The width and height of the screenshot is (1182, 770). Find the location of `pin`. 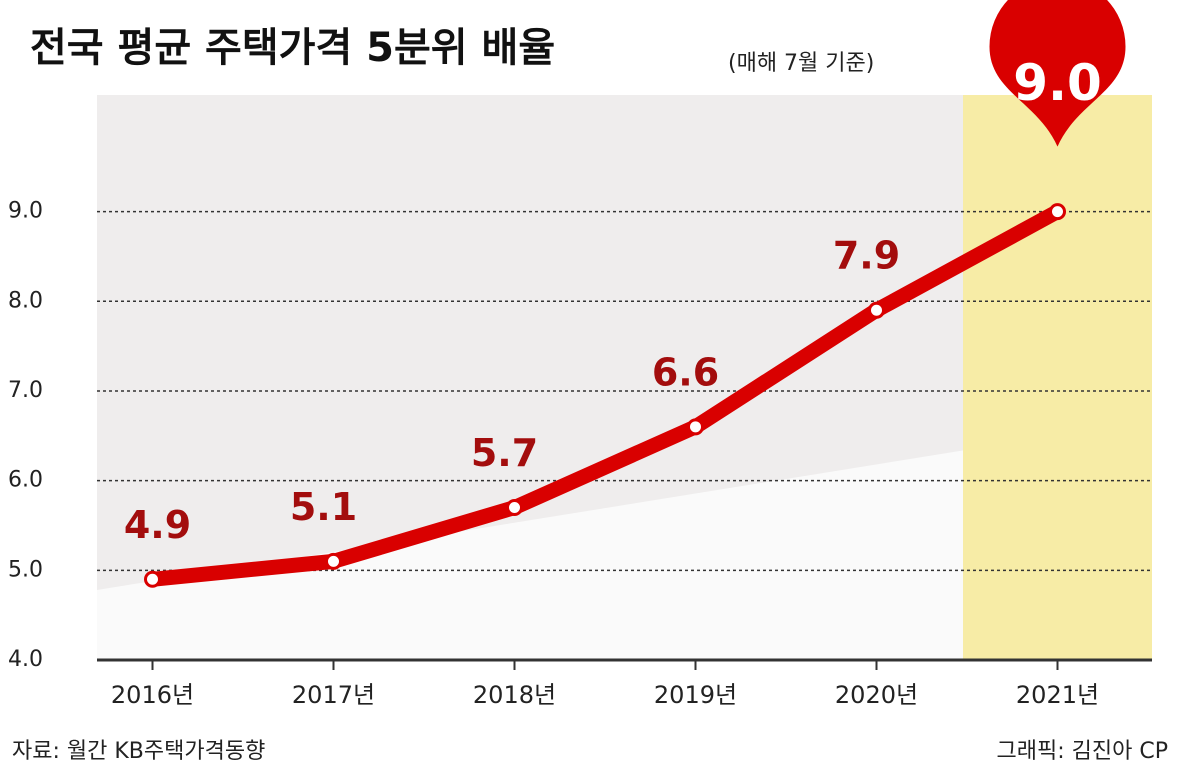

pin is located at coordinates (1057, 73).